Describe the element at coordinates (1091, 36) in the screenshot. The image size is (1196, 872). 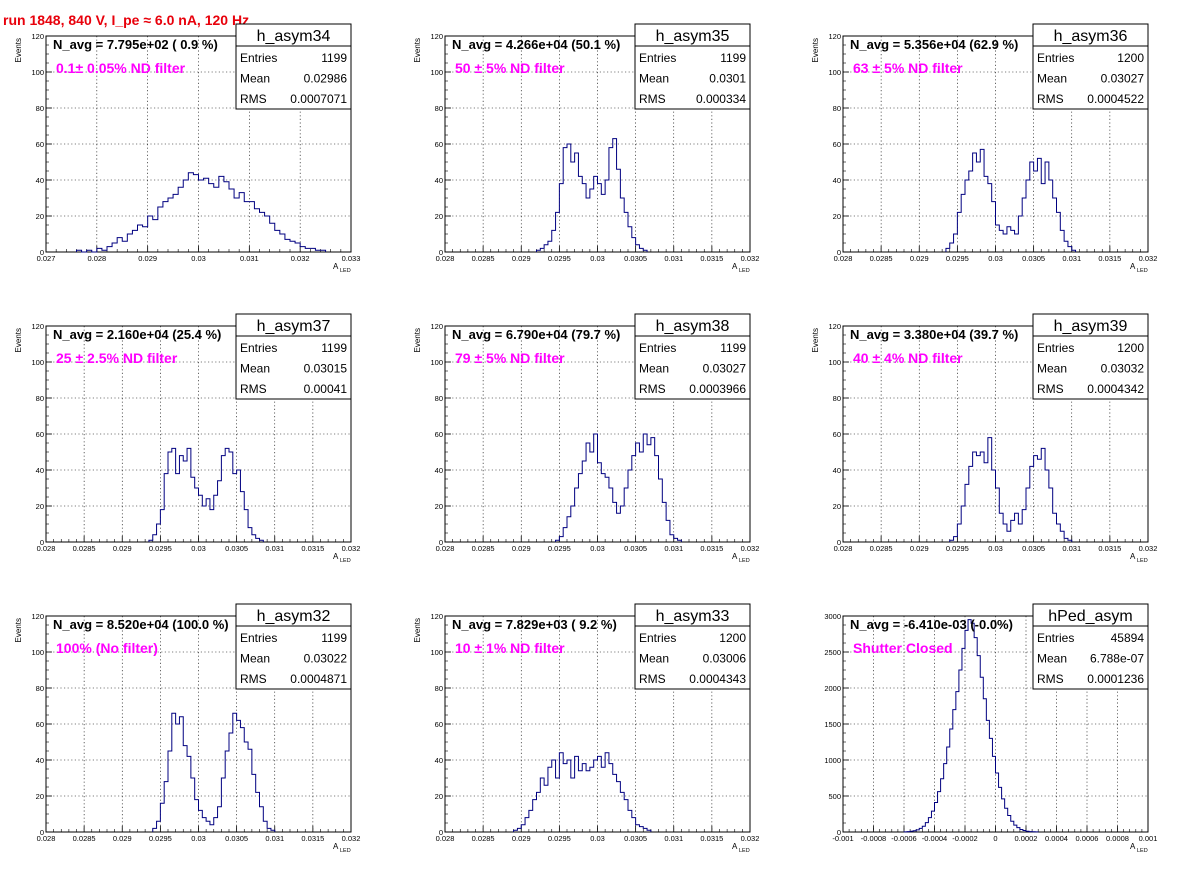
I see `histogram-name: h_asym36` at that location.